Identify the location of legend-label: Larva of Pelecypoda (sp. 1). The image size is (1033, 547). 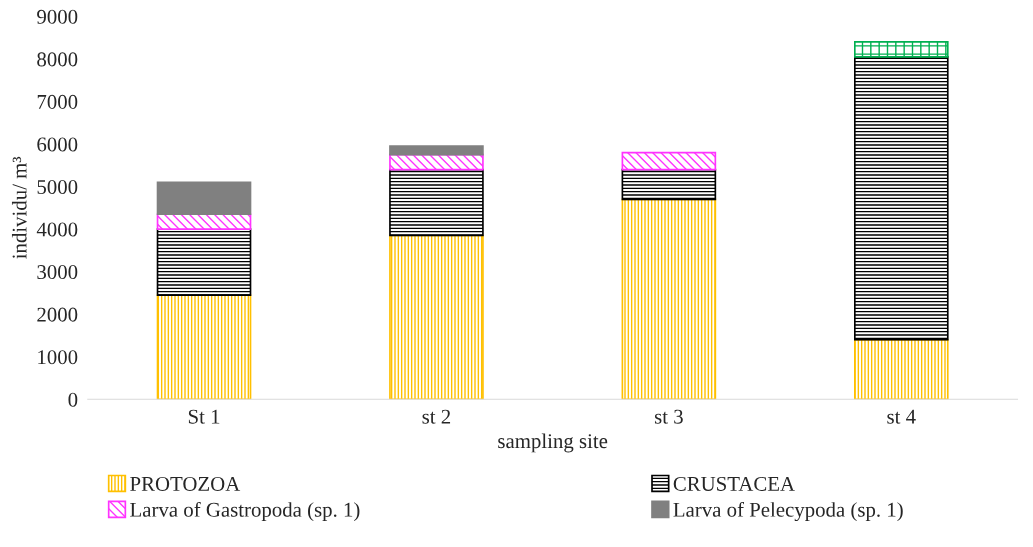
(788, 511).